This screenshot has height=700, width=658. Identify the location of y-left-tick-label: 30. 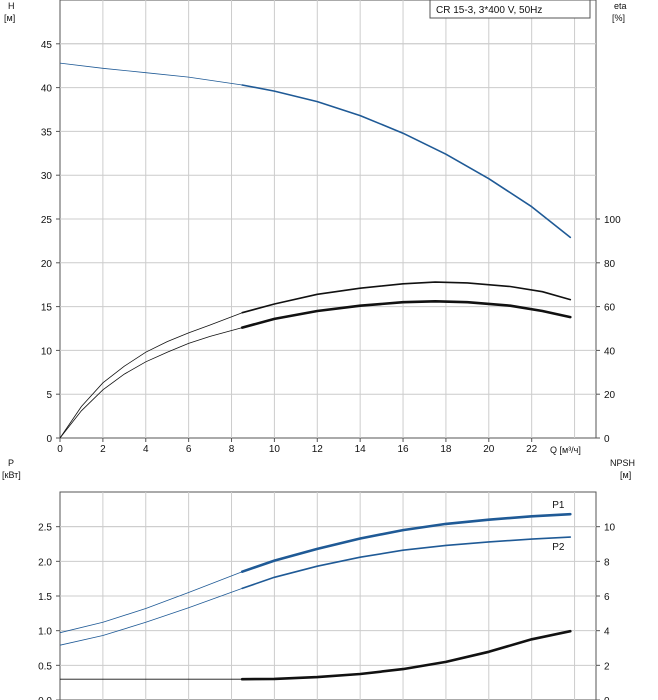
(47, 176).